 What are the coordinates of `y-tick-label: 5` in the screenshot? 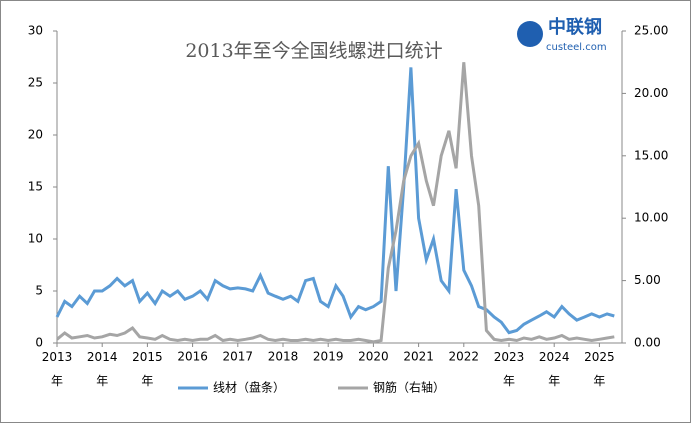 It's located at (39, 291).